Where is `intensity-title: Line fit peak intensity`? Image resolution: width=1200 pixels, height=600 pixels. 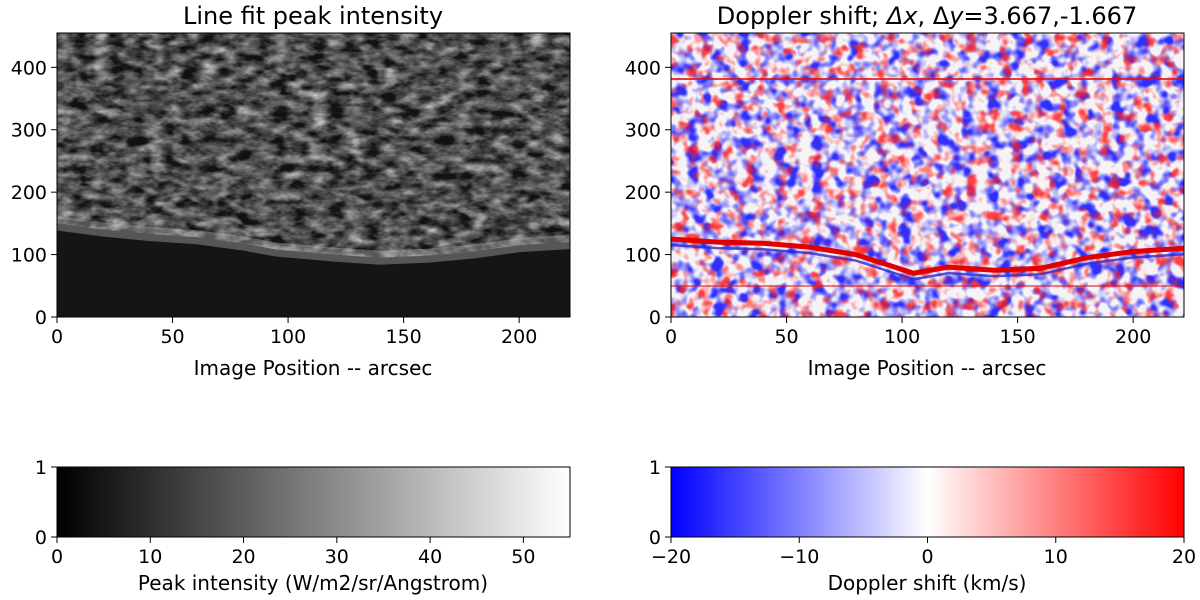
intensity-title: Line fit peak intensity is located at coordinates (313, 16).